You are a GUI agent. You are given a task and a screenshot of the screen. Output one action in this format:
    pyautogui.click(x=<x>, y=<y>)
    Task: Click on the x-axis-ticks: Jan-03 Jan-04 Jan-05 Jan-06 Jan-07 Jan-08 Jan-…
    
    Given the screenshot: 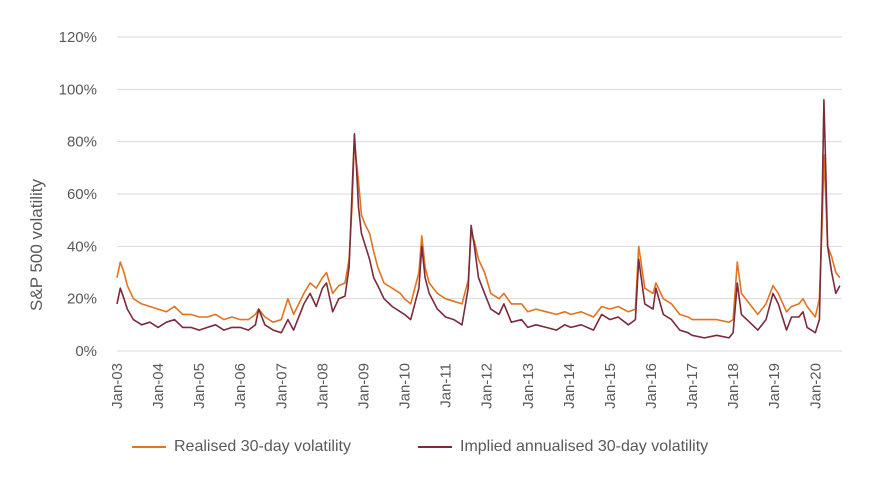 What is the action you would take?
    pyautogui.click(x=466, y=386)
    